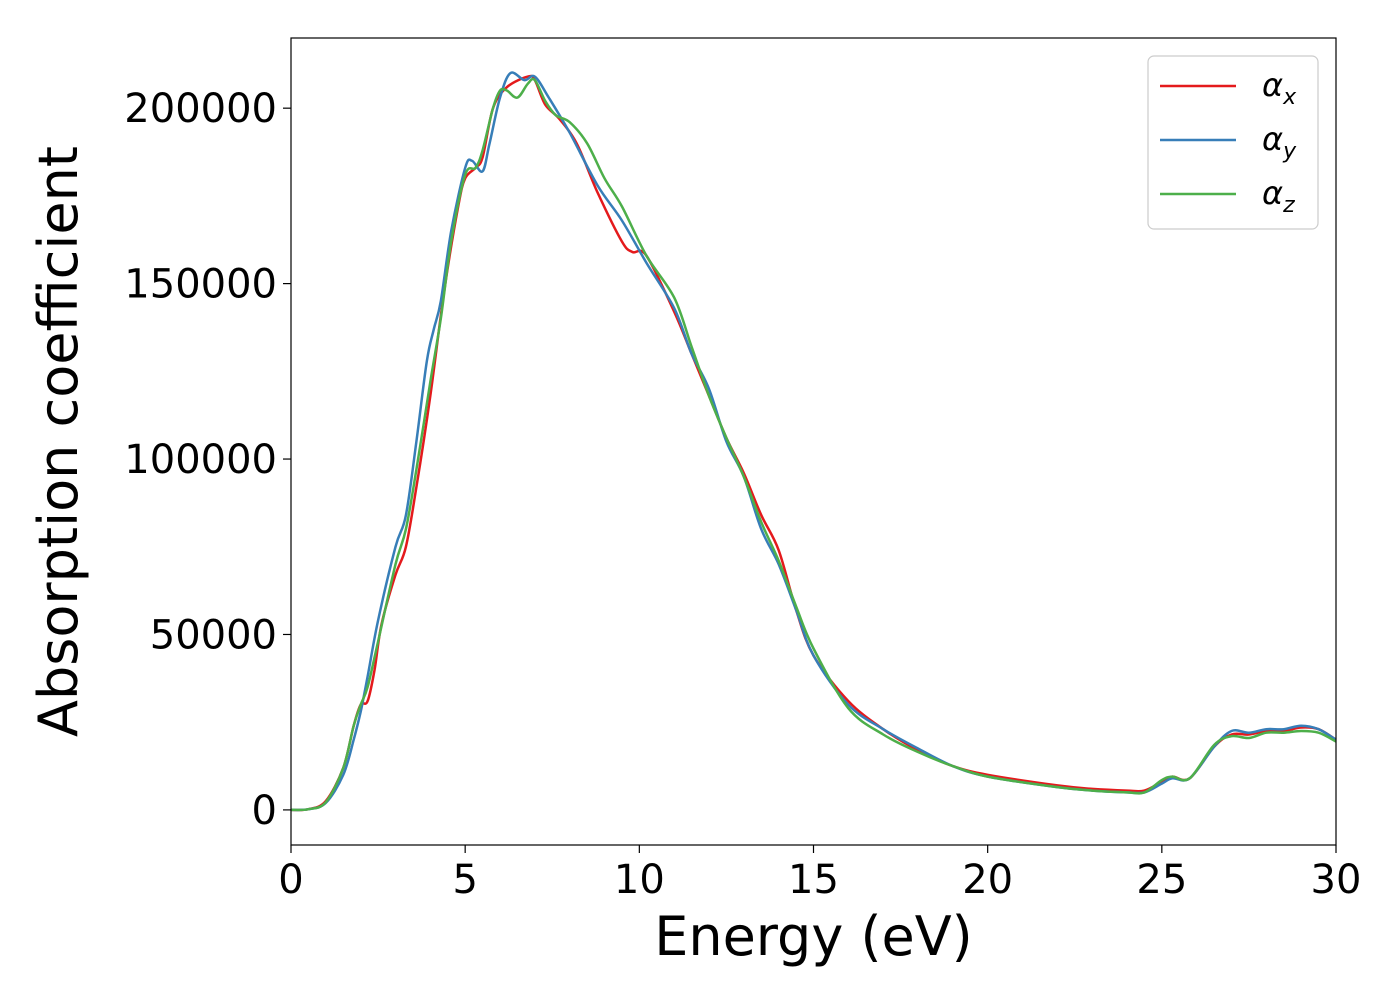 The height and width of the screenshot is (1000, 1400). I want to click on y-tick-label: 50000, so click(213, 635).